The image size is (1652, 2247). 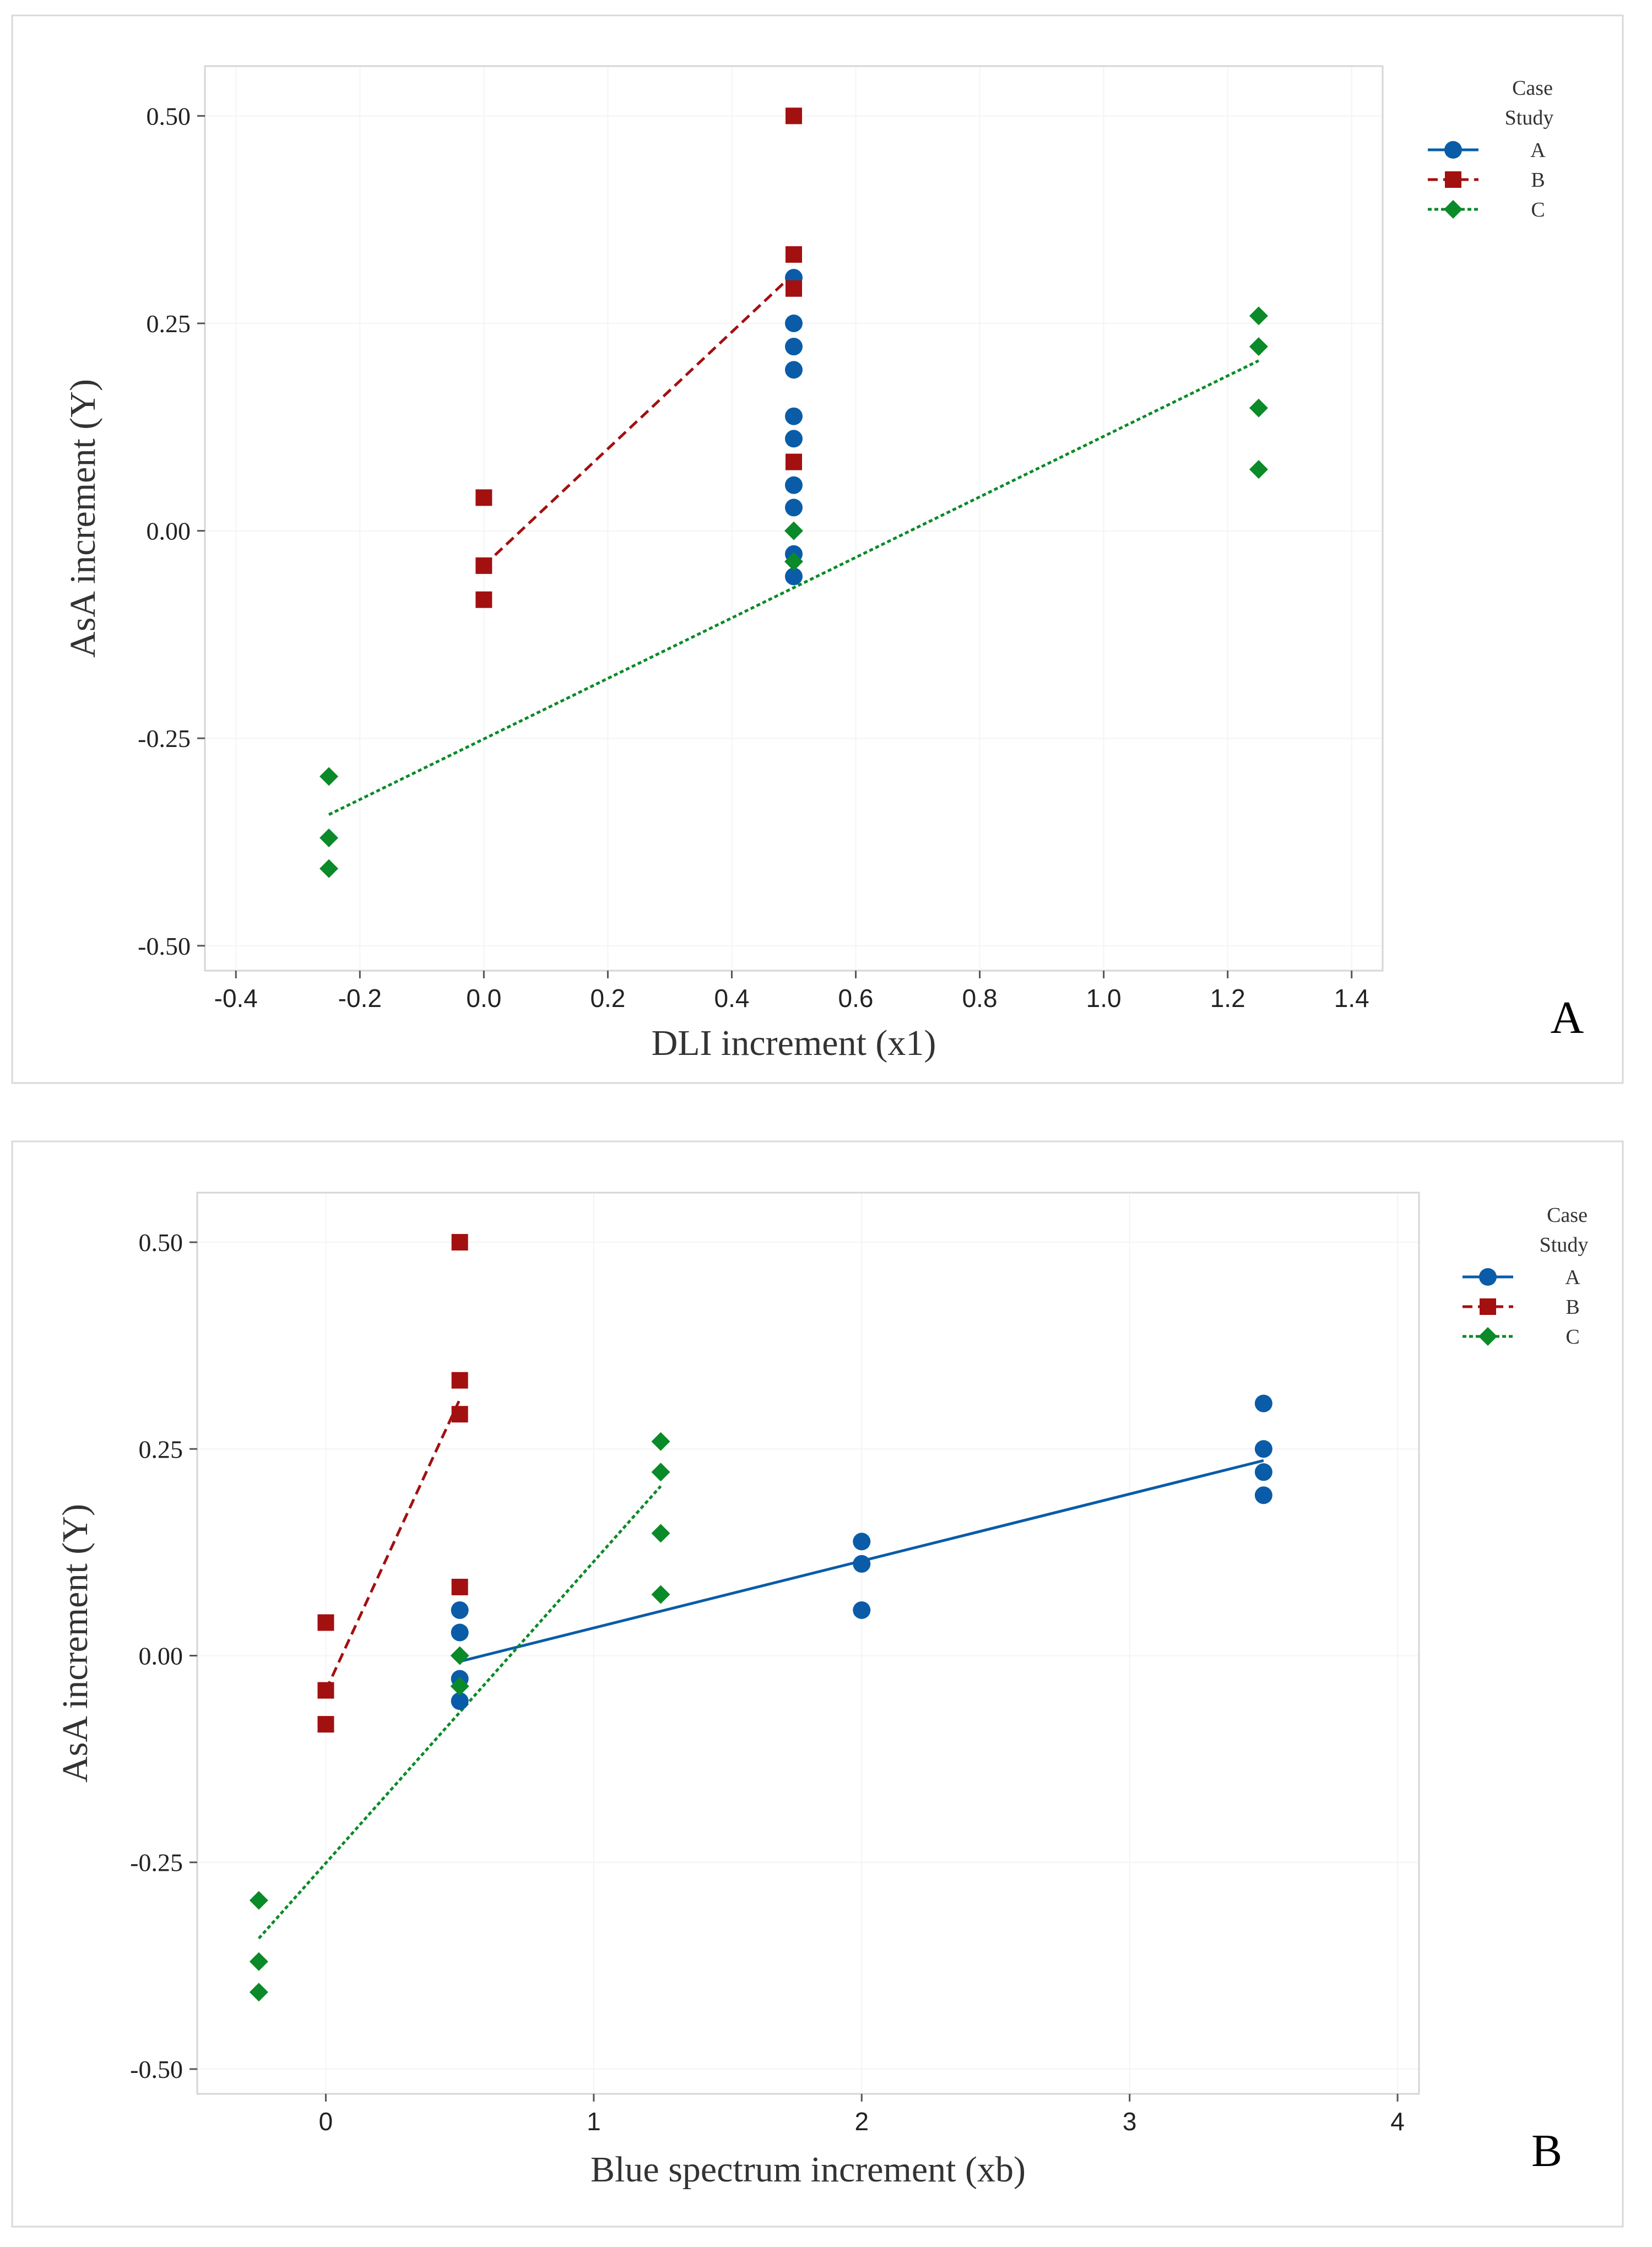 What do you see at coordinates (594, 2121) in the screenshot?
I see `x-tick-label: 1` at bounding box center [594, 2121].